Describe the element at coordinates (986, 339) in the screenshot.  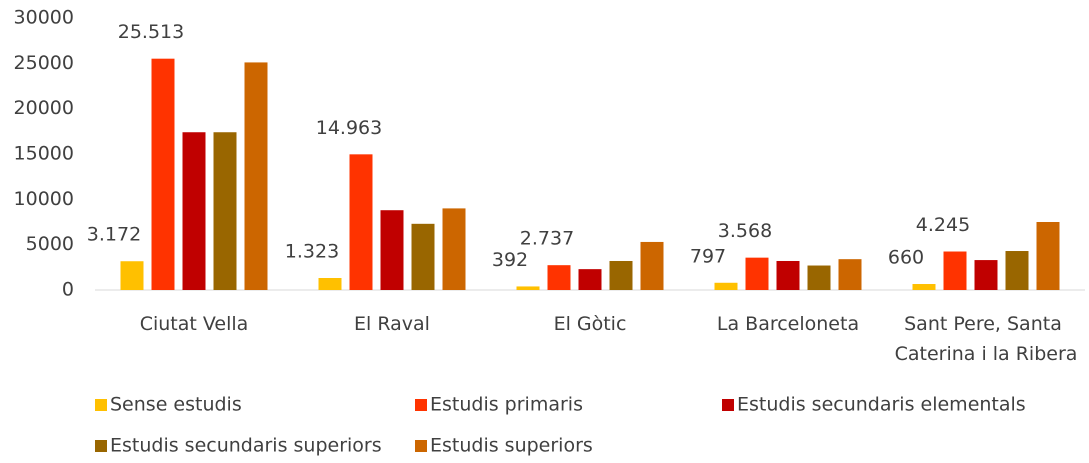
I see `x-tick-label: Sant Pere, Santa Caterina i la Ribera` at that location.